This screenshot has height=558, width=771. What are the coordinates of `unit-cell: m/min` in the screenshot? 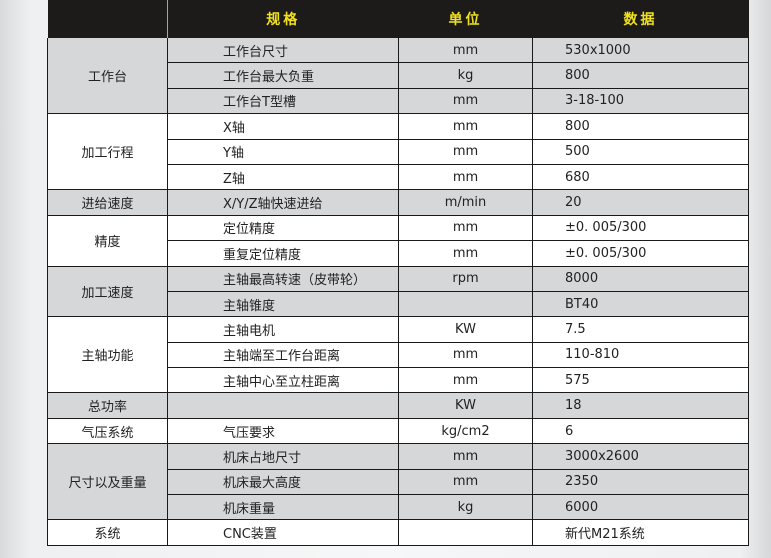 It's located at (465, 202).